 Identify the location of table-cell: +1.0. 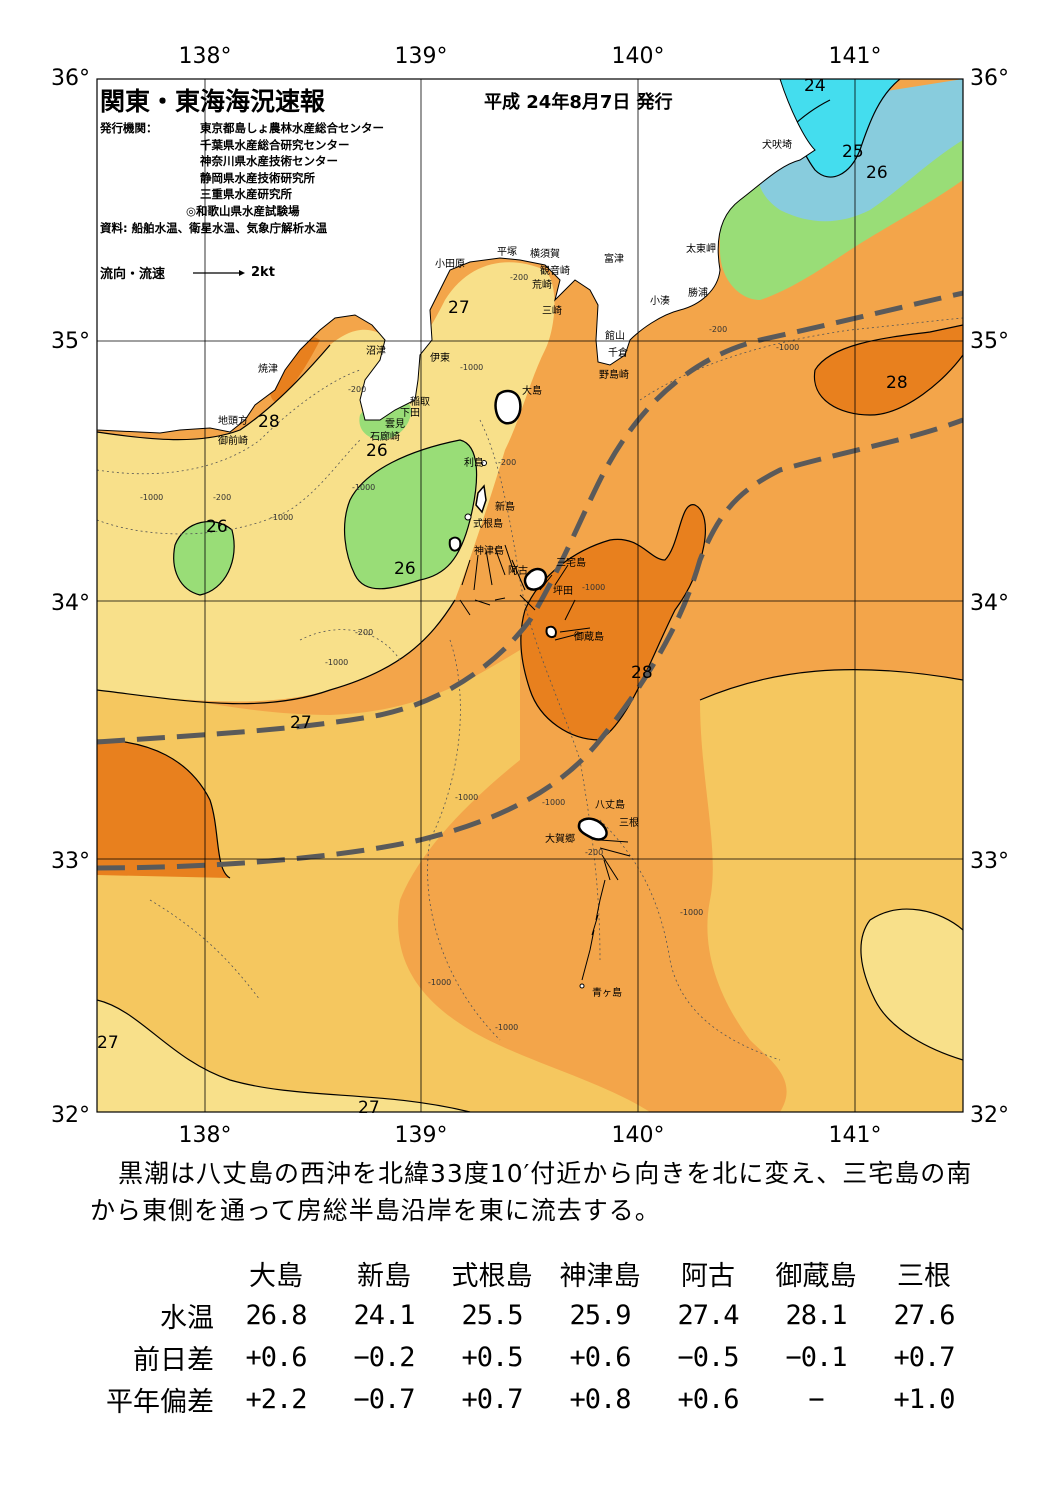
(924, 1399).